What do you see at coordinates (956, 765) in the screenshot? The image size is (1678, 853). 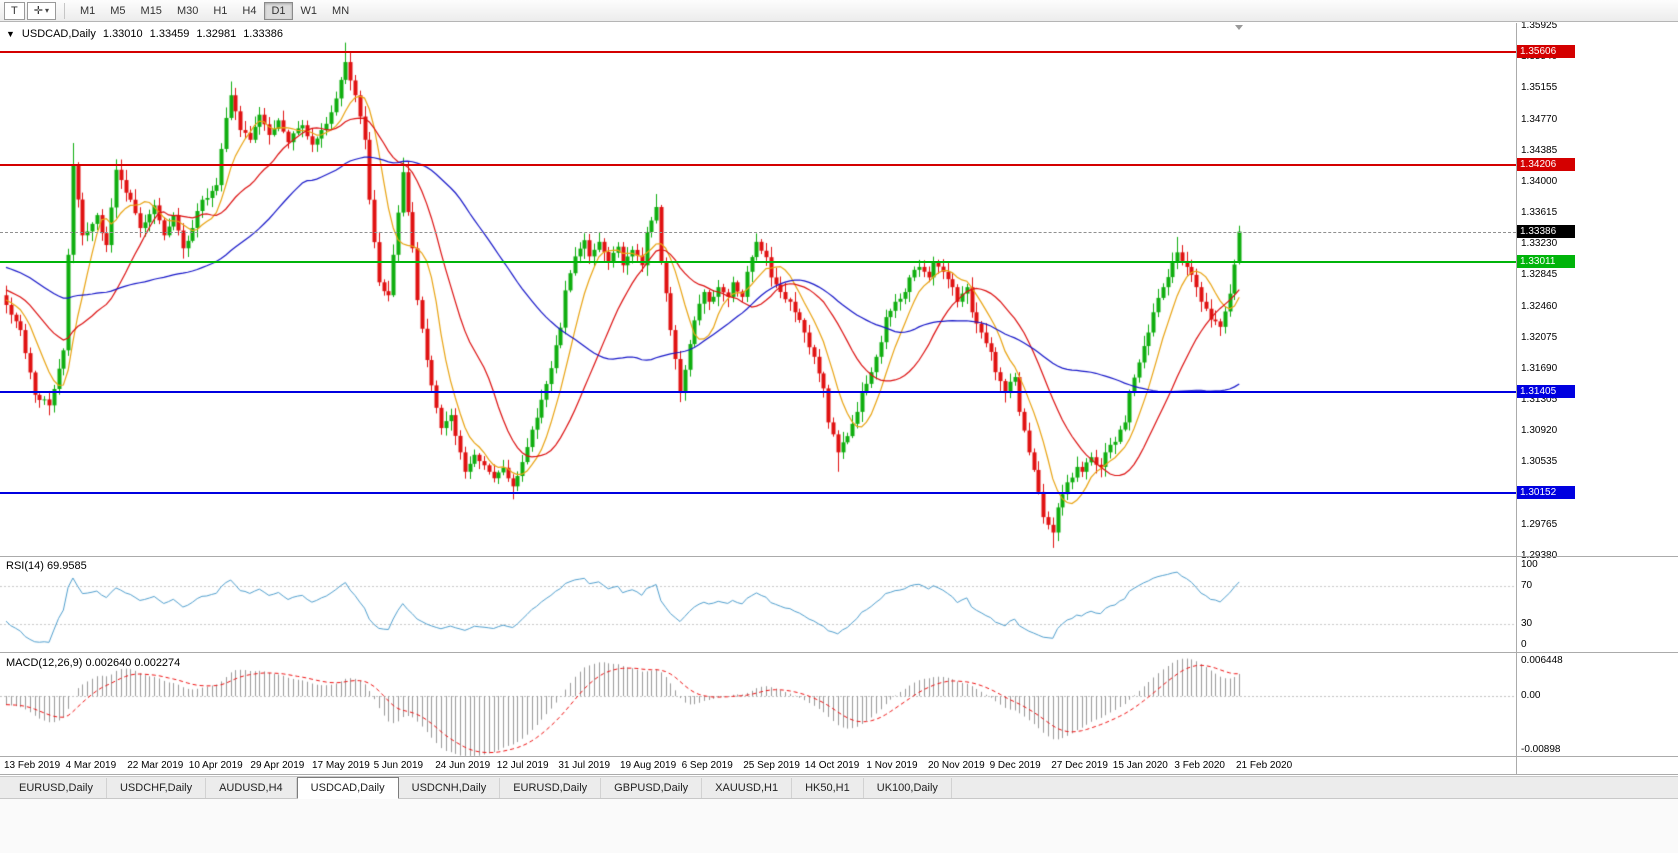 I see `date-axis-label: 20 Nov 2019` at bounding box center [956, 765].